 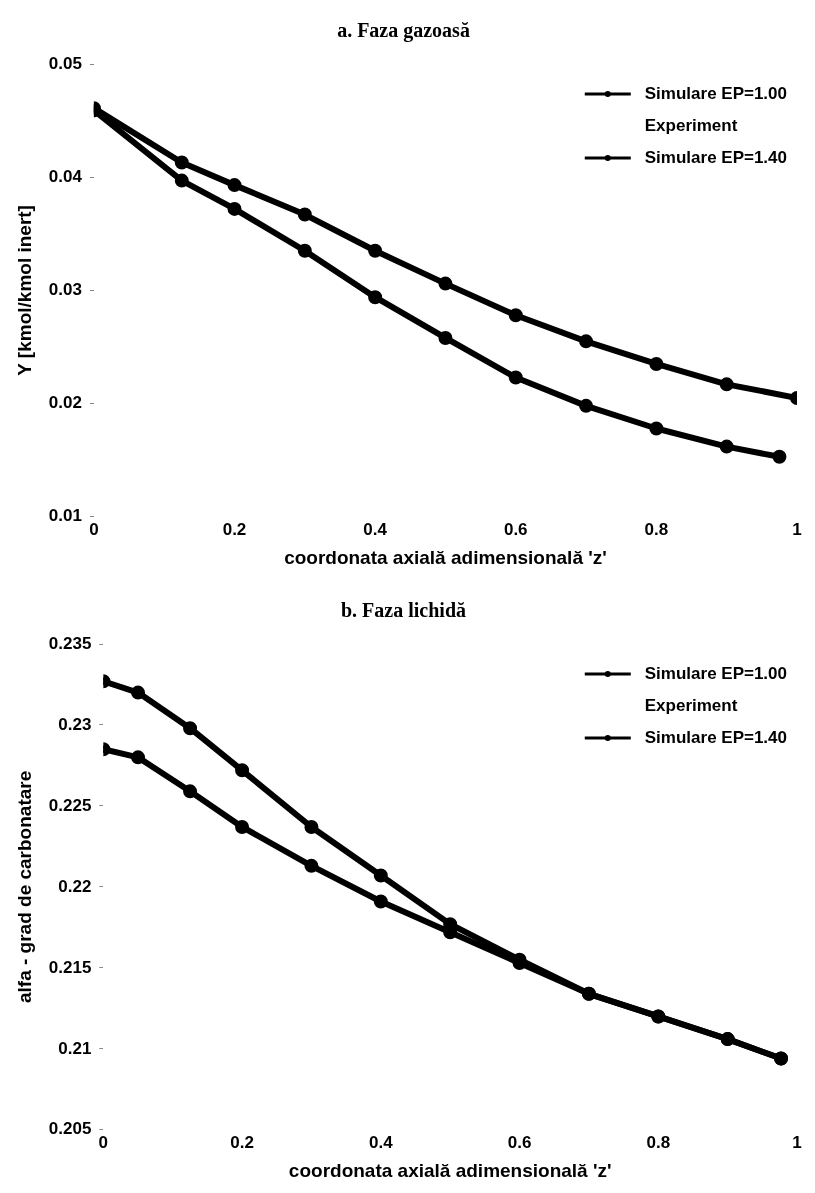 What do you see at coordinates (70, 967) in the screenshot?
I see `y-tick-label: 0.215` at bounding box center [70, 967].